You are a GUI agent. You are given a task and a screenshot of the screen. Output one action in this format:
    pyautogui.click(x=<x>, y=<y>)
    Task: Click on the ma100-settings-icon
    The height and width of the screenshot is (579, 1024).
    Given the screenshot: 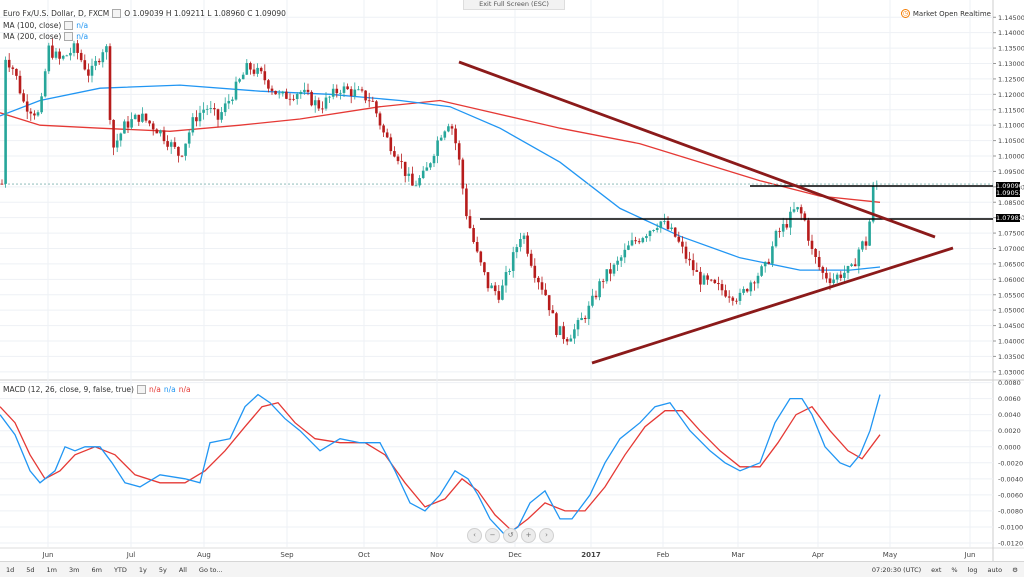 What is the action you would take?
    pyautogui.click(x=69, y=25)
    